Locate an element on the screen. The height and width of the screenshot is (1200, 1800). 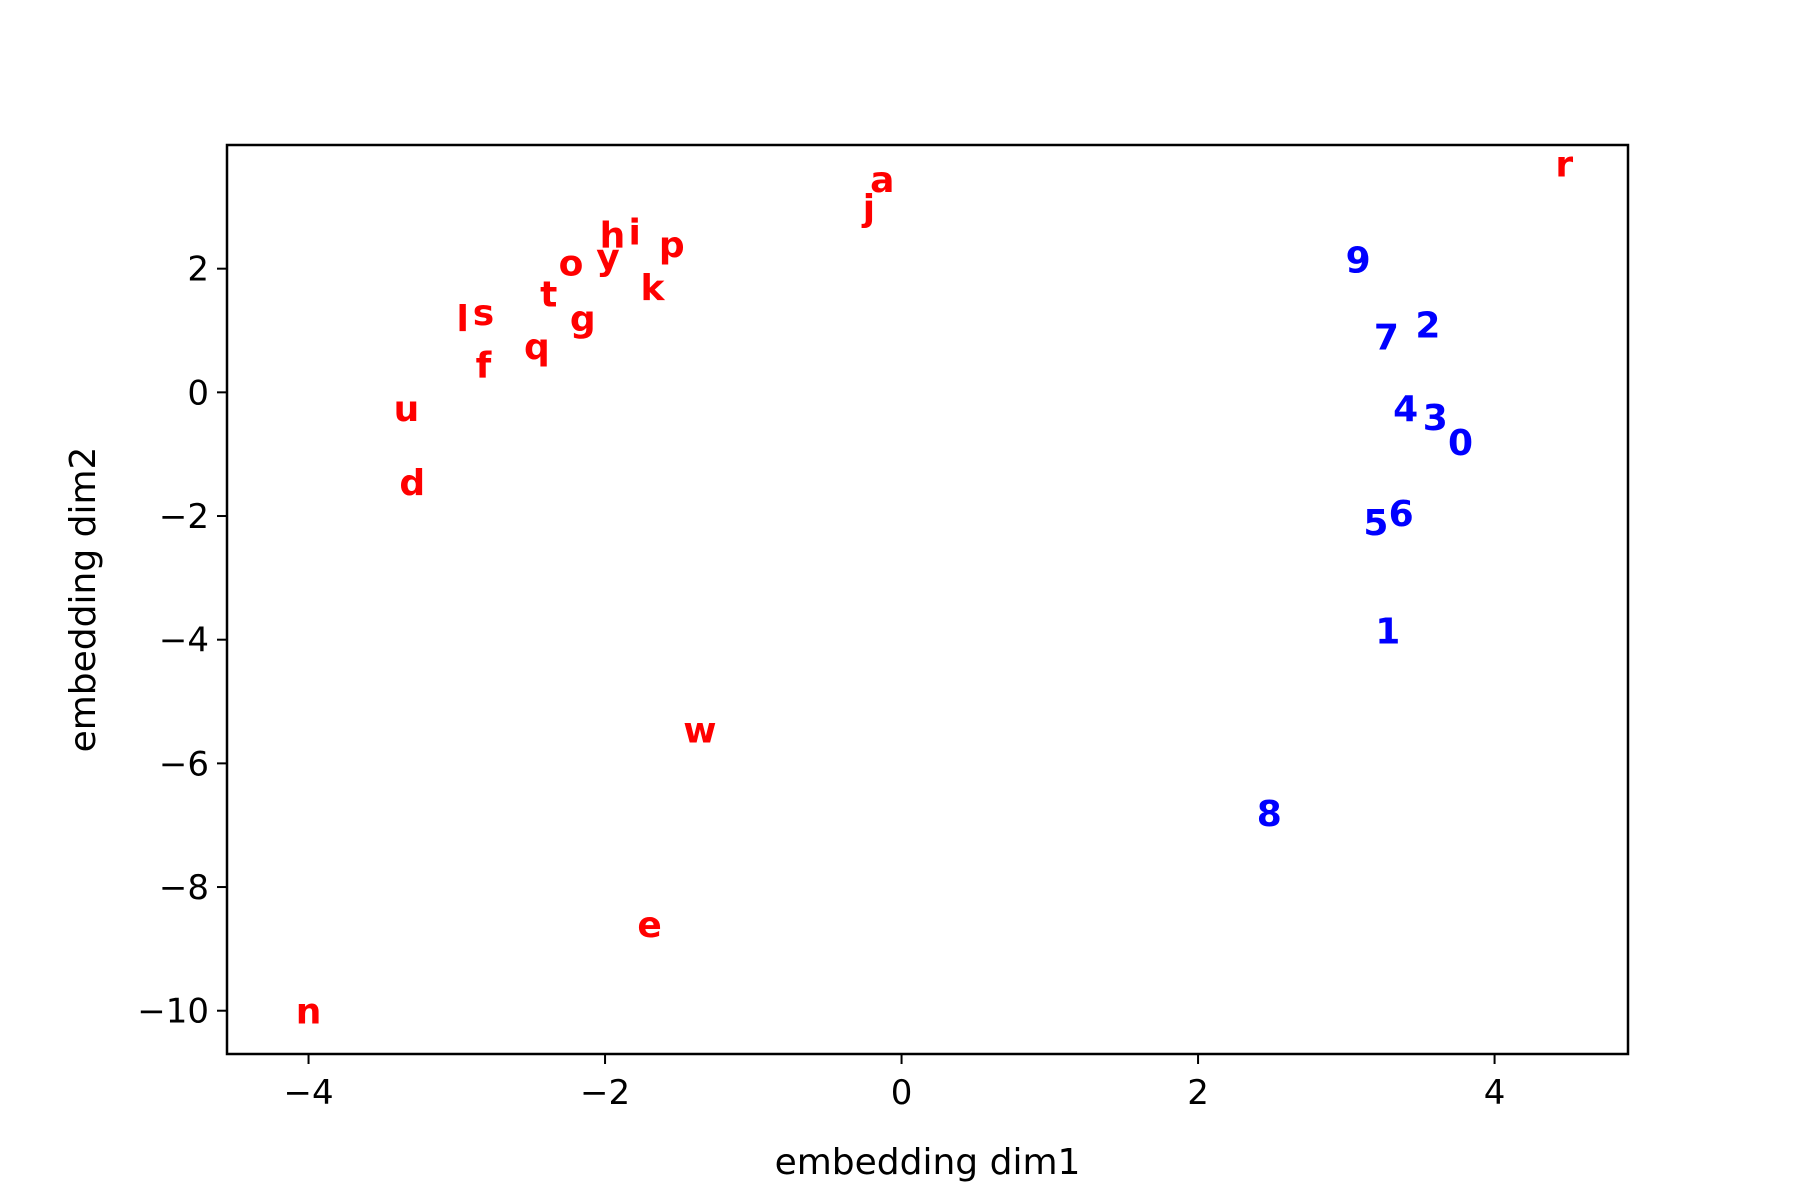
point-label-u: u is located at coordinates (407, 409).